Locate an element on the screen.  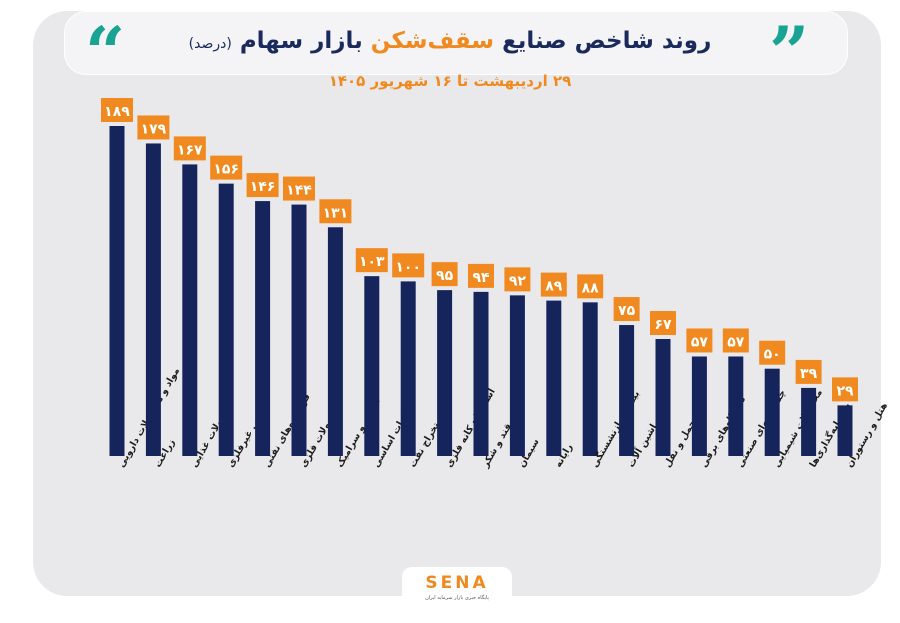
value-label: ۱۴۶ is located at coordinates (263, 187).